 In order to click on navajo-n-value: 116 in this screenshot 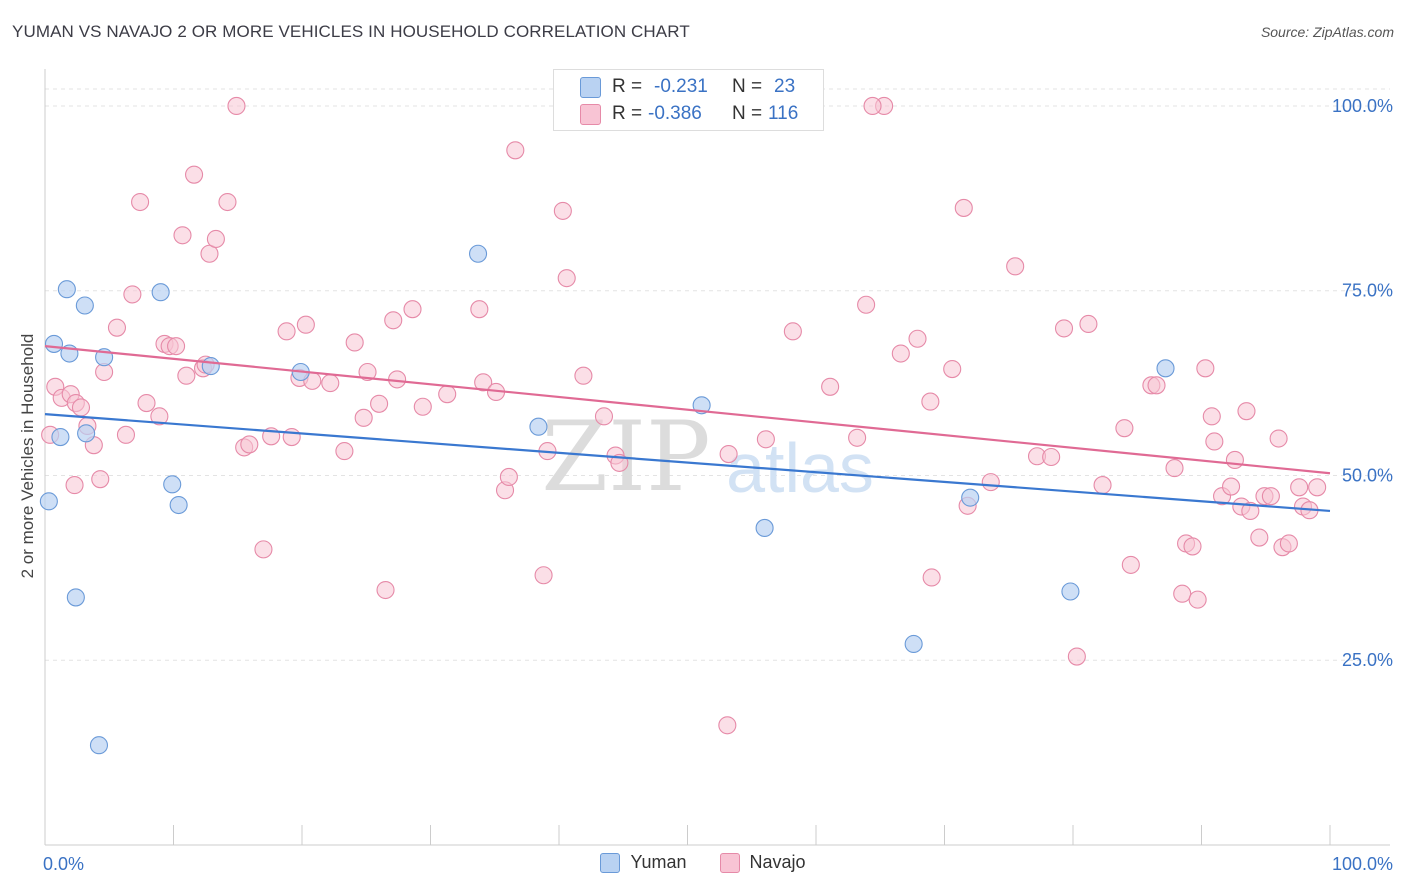, I will do `click(783, 113)`.